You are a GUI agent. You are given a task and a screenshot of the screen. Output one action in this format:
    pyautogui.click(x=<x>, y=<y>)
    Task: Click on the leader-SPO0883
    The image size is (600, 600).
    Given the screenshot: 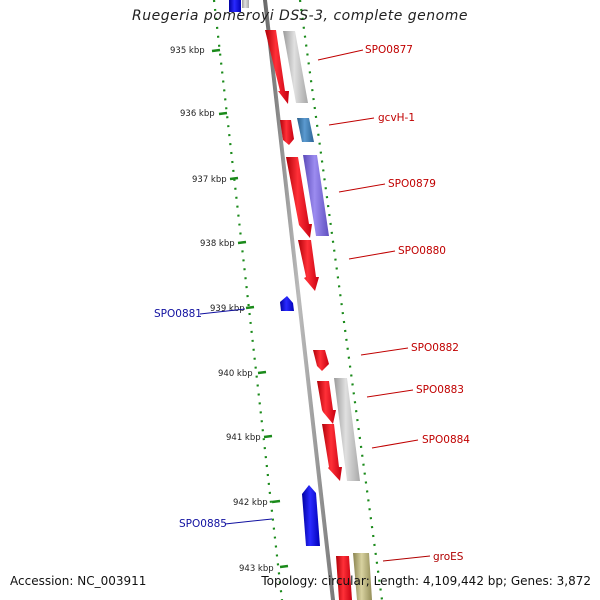 What is the action you would take?
    pyautogui.click(x=390, y=393)
    